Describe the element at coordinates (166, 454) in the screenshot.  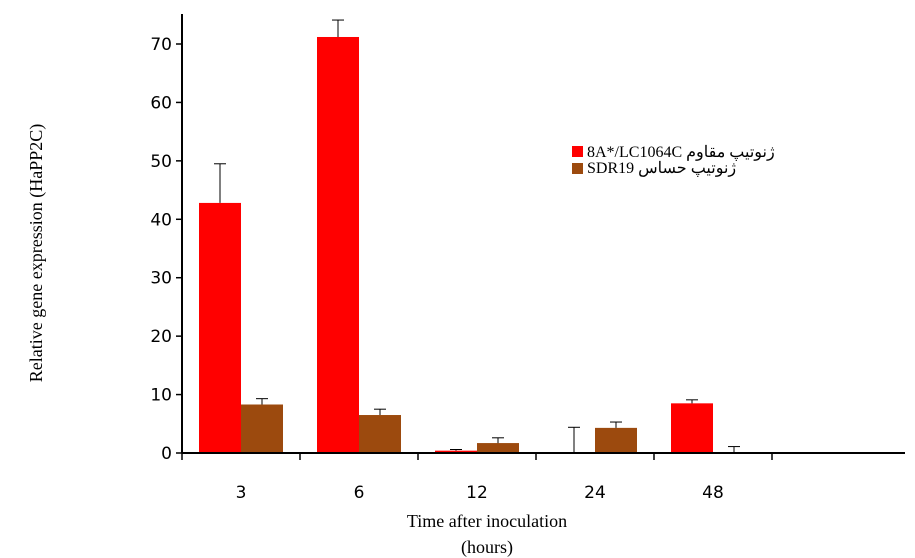
I see `y-tick-label-0: 0` at that location.